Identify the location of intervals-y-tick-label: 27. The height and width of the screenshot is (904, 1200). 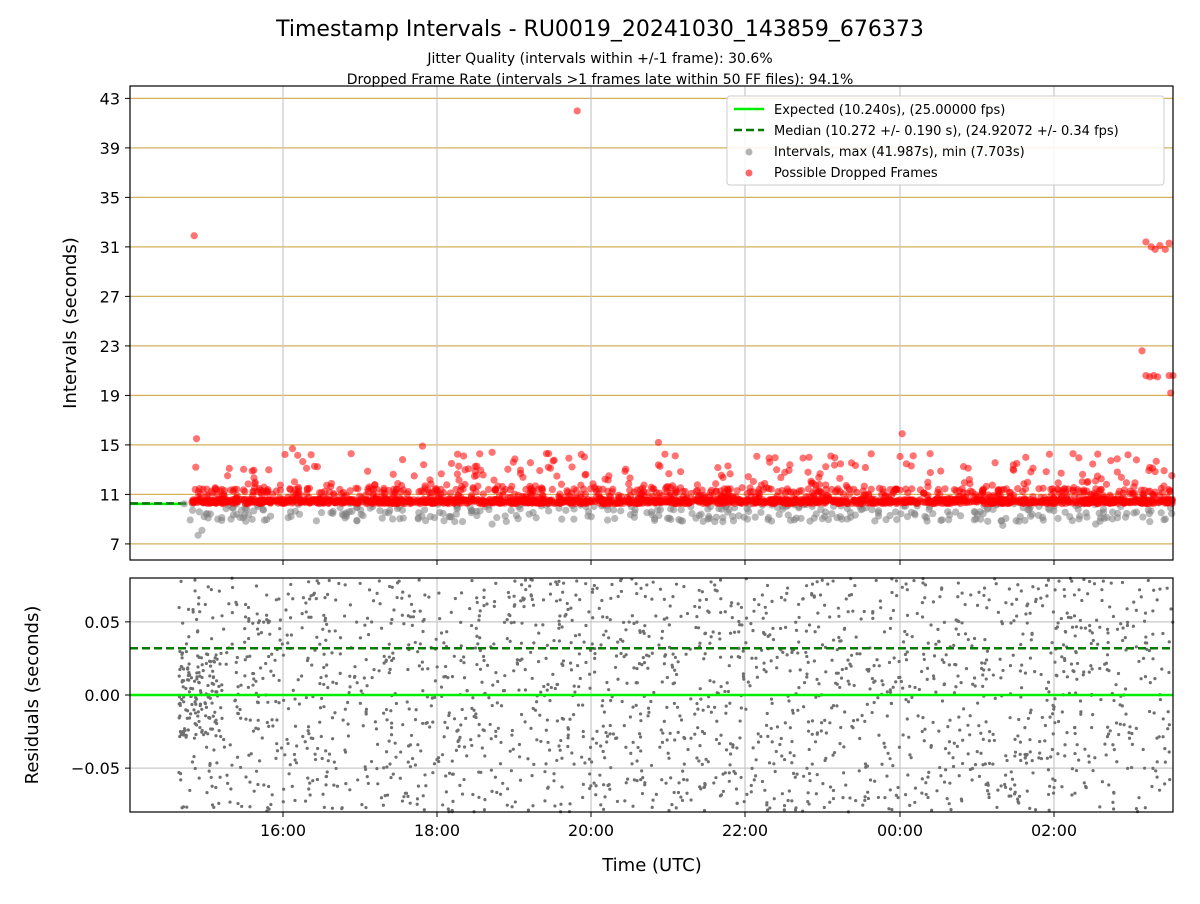
(110, 296).